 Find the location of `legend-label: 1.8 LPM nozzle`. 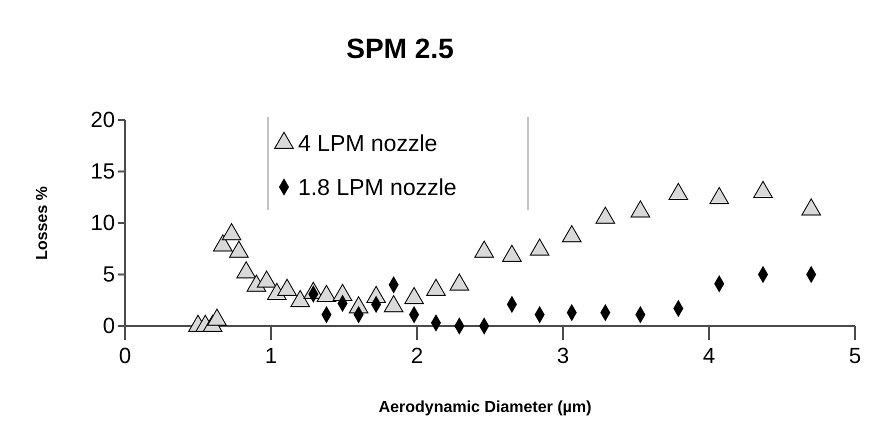

legend-label: 1.8 LPM nozzle is located at coordinates (377, 187).